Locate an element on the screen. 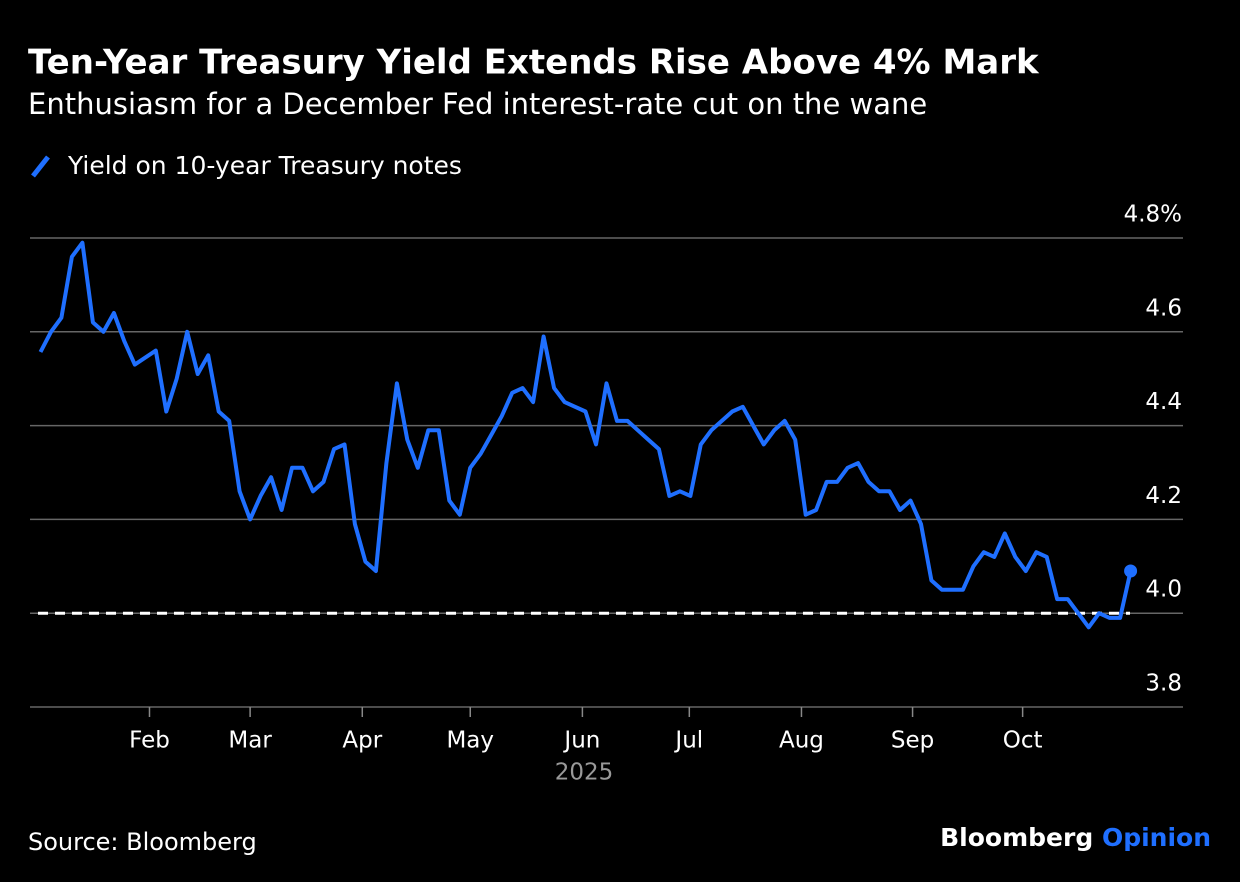 The image size is (1240, 882). x-tick-label: Feb is located at coordinates (149, 741).